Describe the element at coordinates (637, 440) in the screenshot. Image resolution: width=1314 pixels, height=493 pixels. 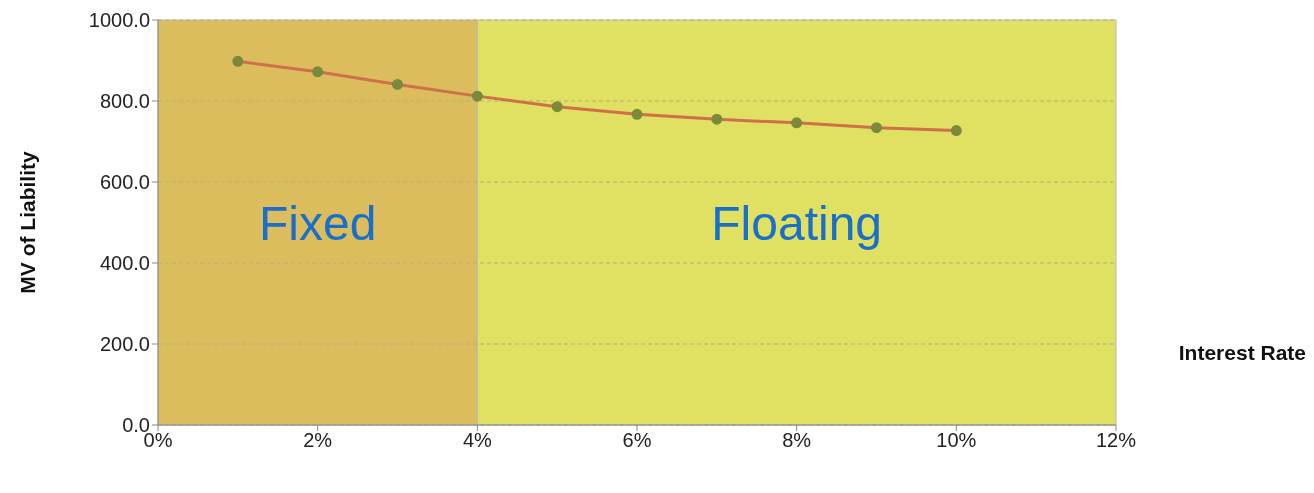
I see `x-tick-label: 6%` at that location.